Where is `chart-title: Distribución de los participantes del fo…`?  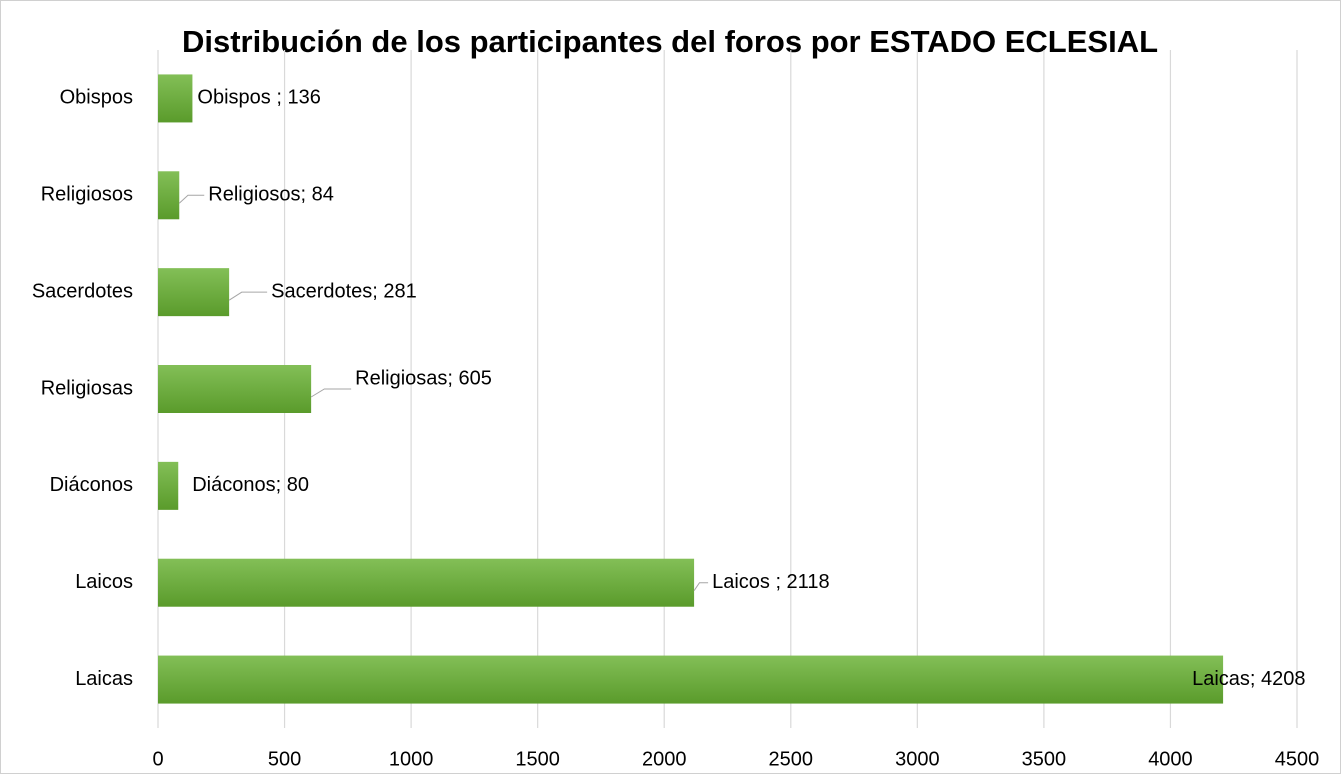
chart-title: Distribución de los participantes del fo… is located at coordinates (670, 41).